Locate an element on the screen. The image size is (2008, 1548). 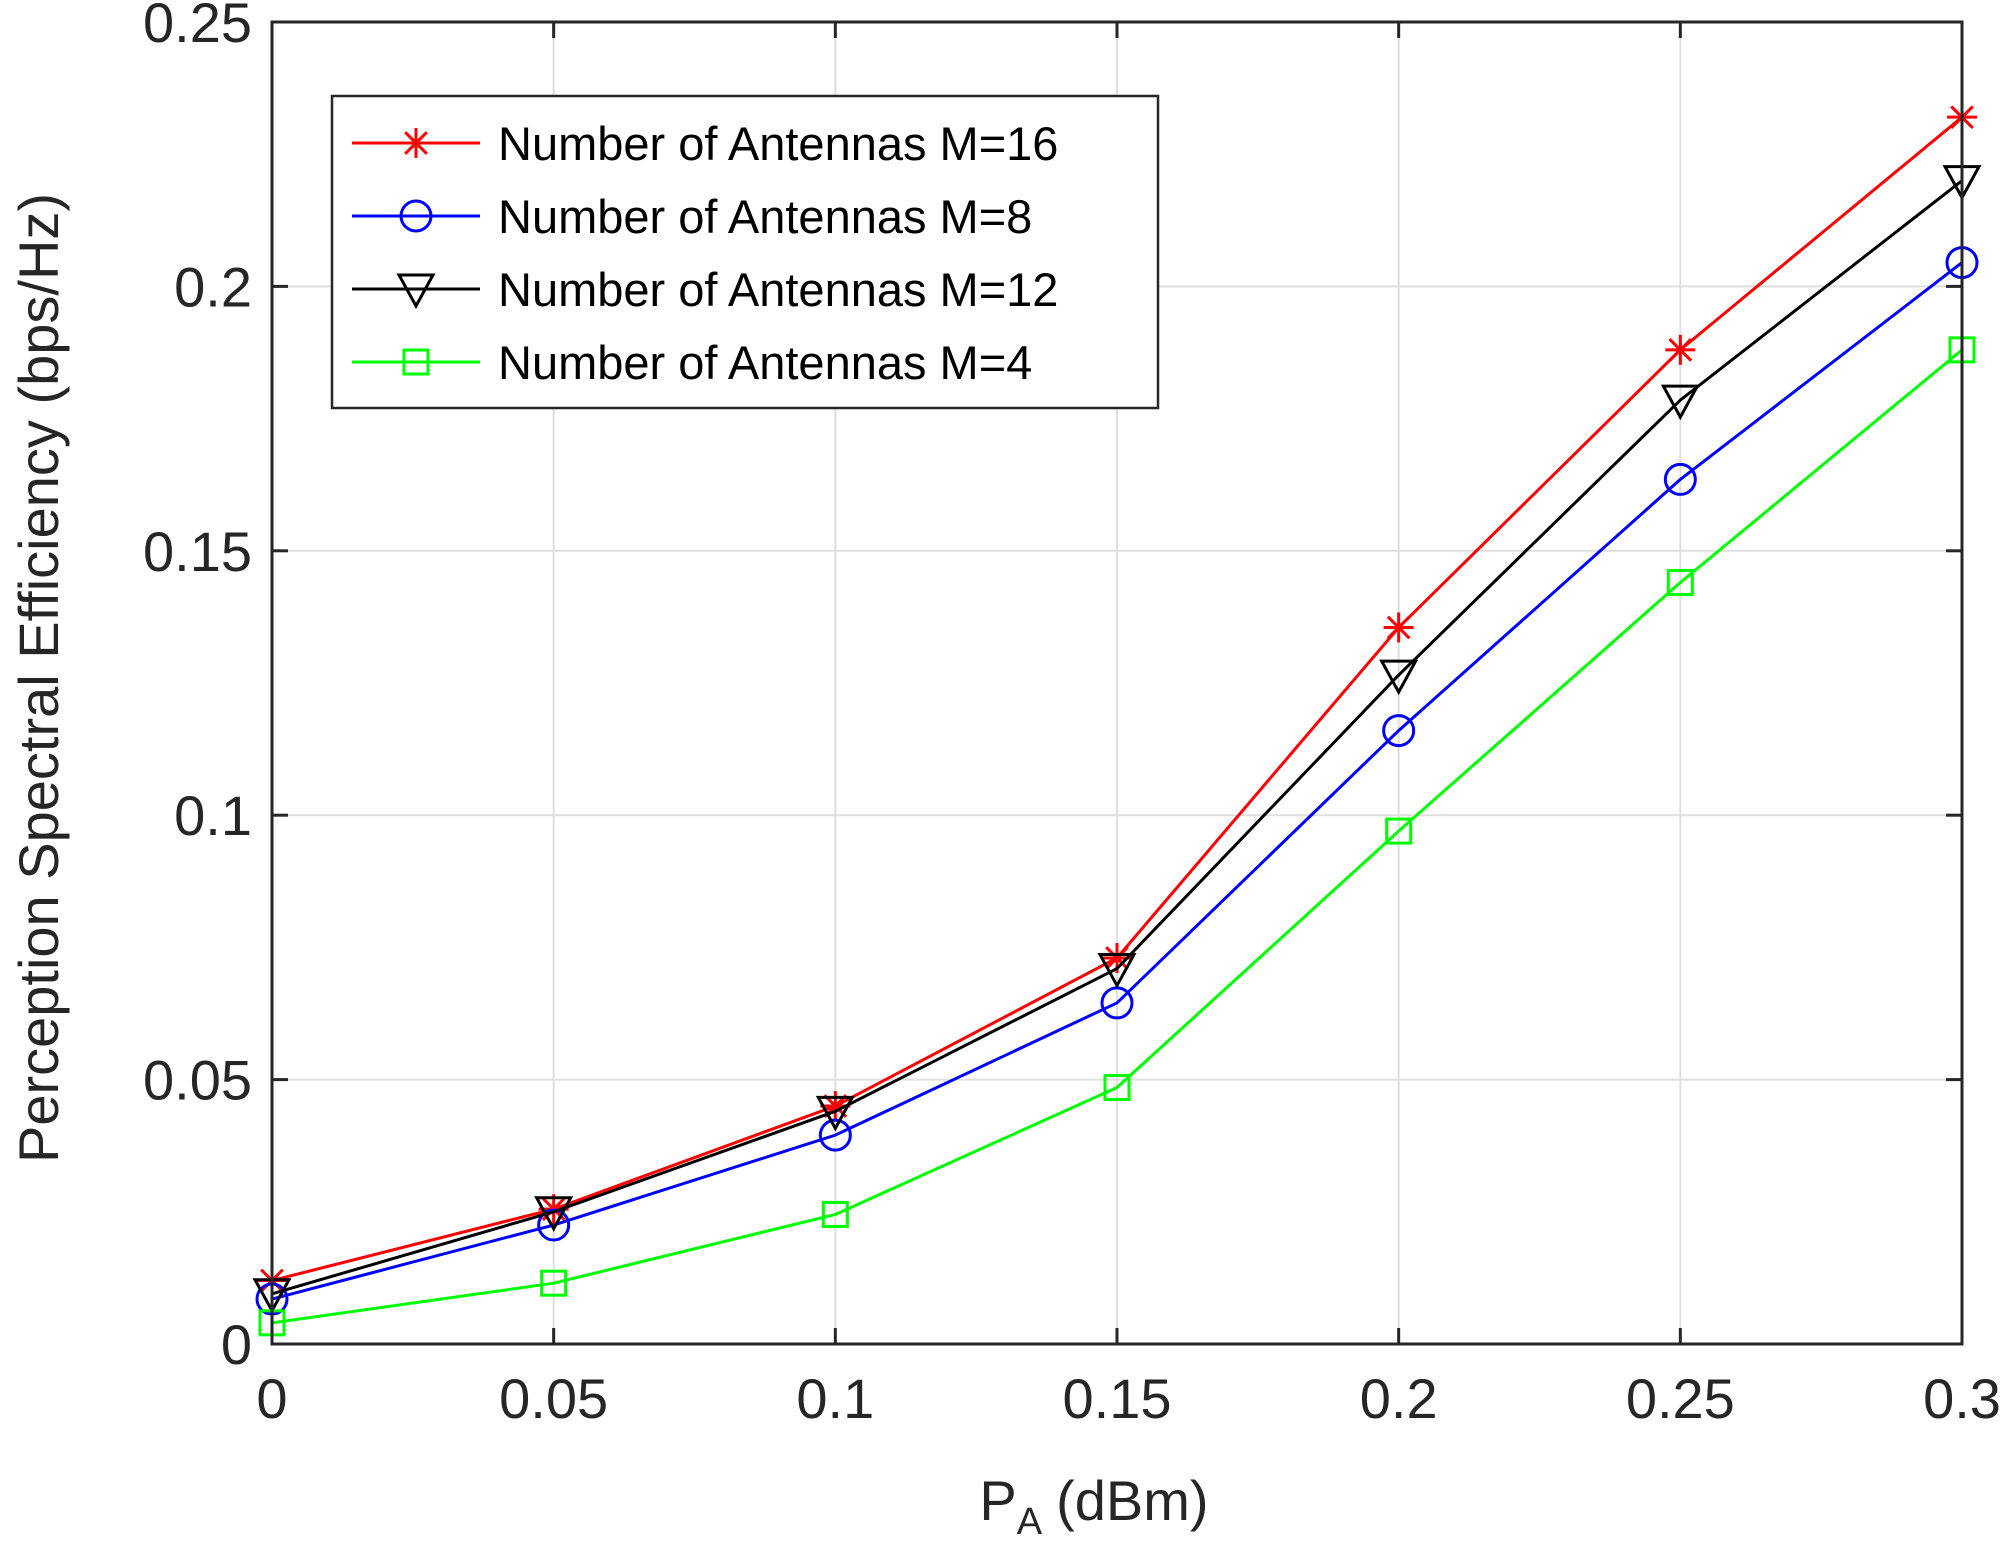
legend-item: Number of Antennas M=16 is located at coordinates (705, 143).